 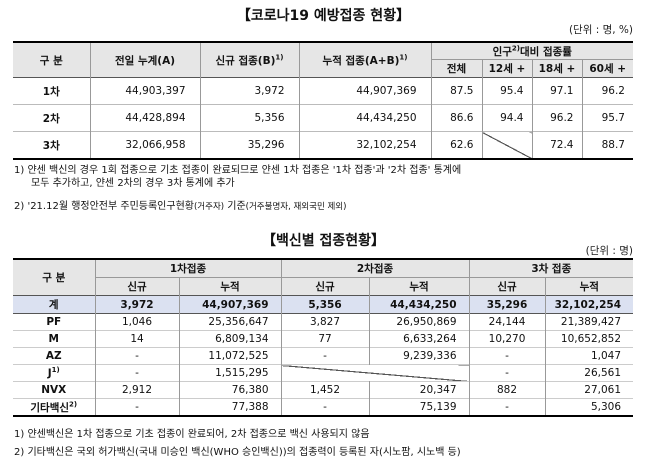 I want to click on table-row: J1) - 1,515,295 - 26,561, so click(x=323, y=373).